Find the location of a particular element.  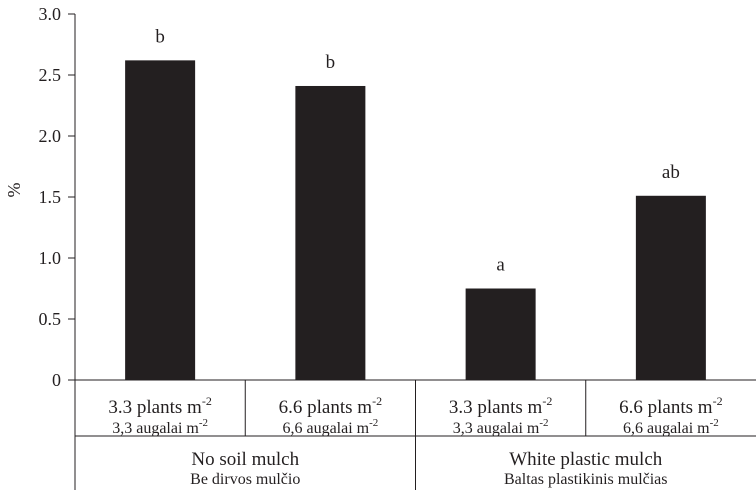

y-tick-label: 2.0 is located at coordinates (50, 136).